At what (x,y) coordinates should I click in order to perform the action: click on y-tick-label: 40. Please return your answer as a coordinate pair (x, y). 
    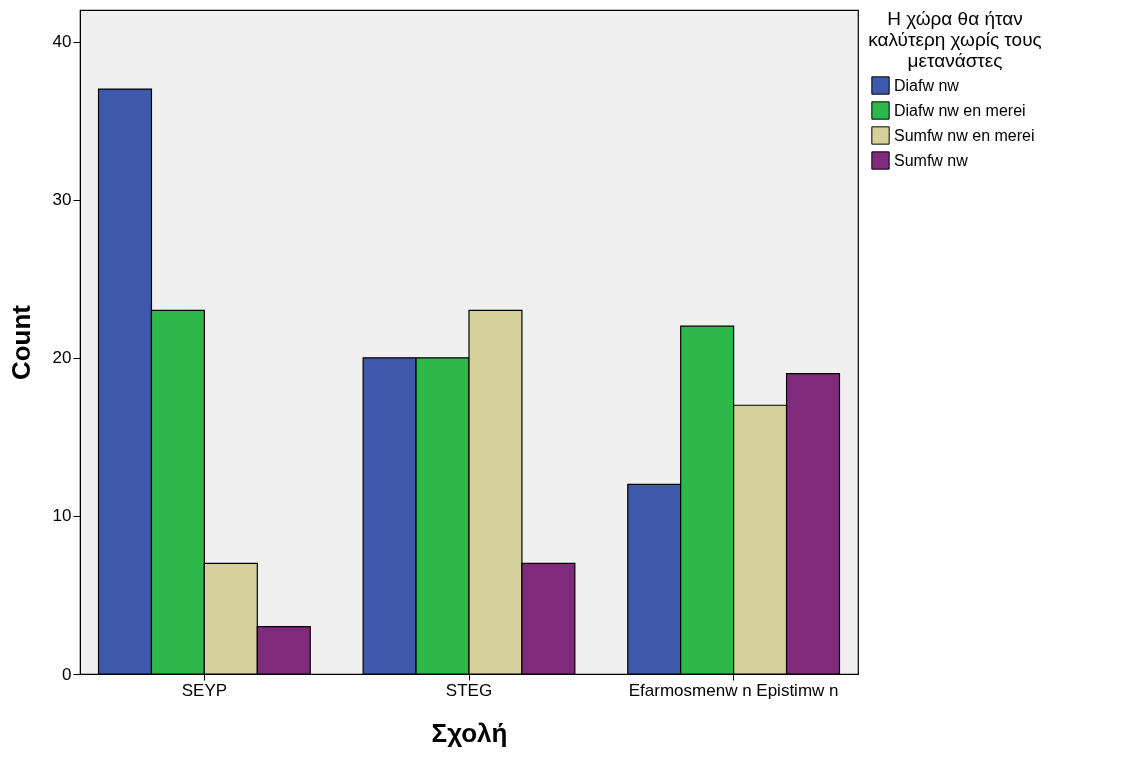
    Looking at the image, I should click on (62, 42).